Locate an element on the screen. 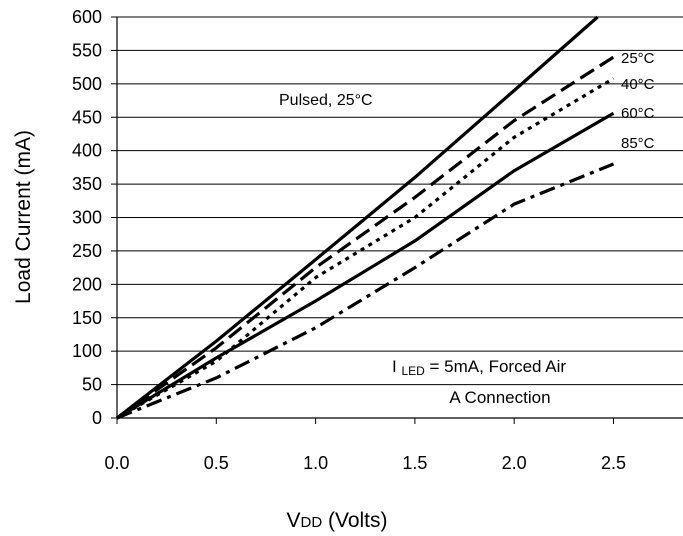 This screenshot has width=683, height=536. x-axis-title-rest: (Volts) is located at coordinates (354, 520).